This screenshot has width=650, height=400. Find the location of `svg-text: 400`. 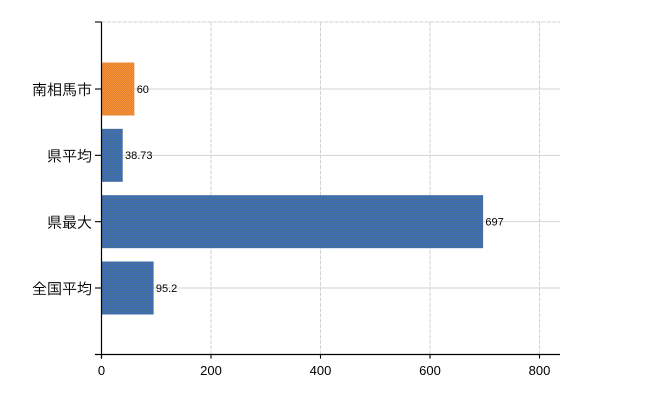

svg-text: 400 is located at coordinates (321, 370).